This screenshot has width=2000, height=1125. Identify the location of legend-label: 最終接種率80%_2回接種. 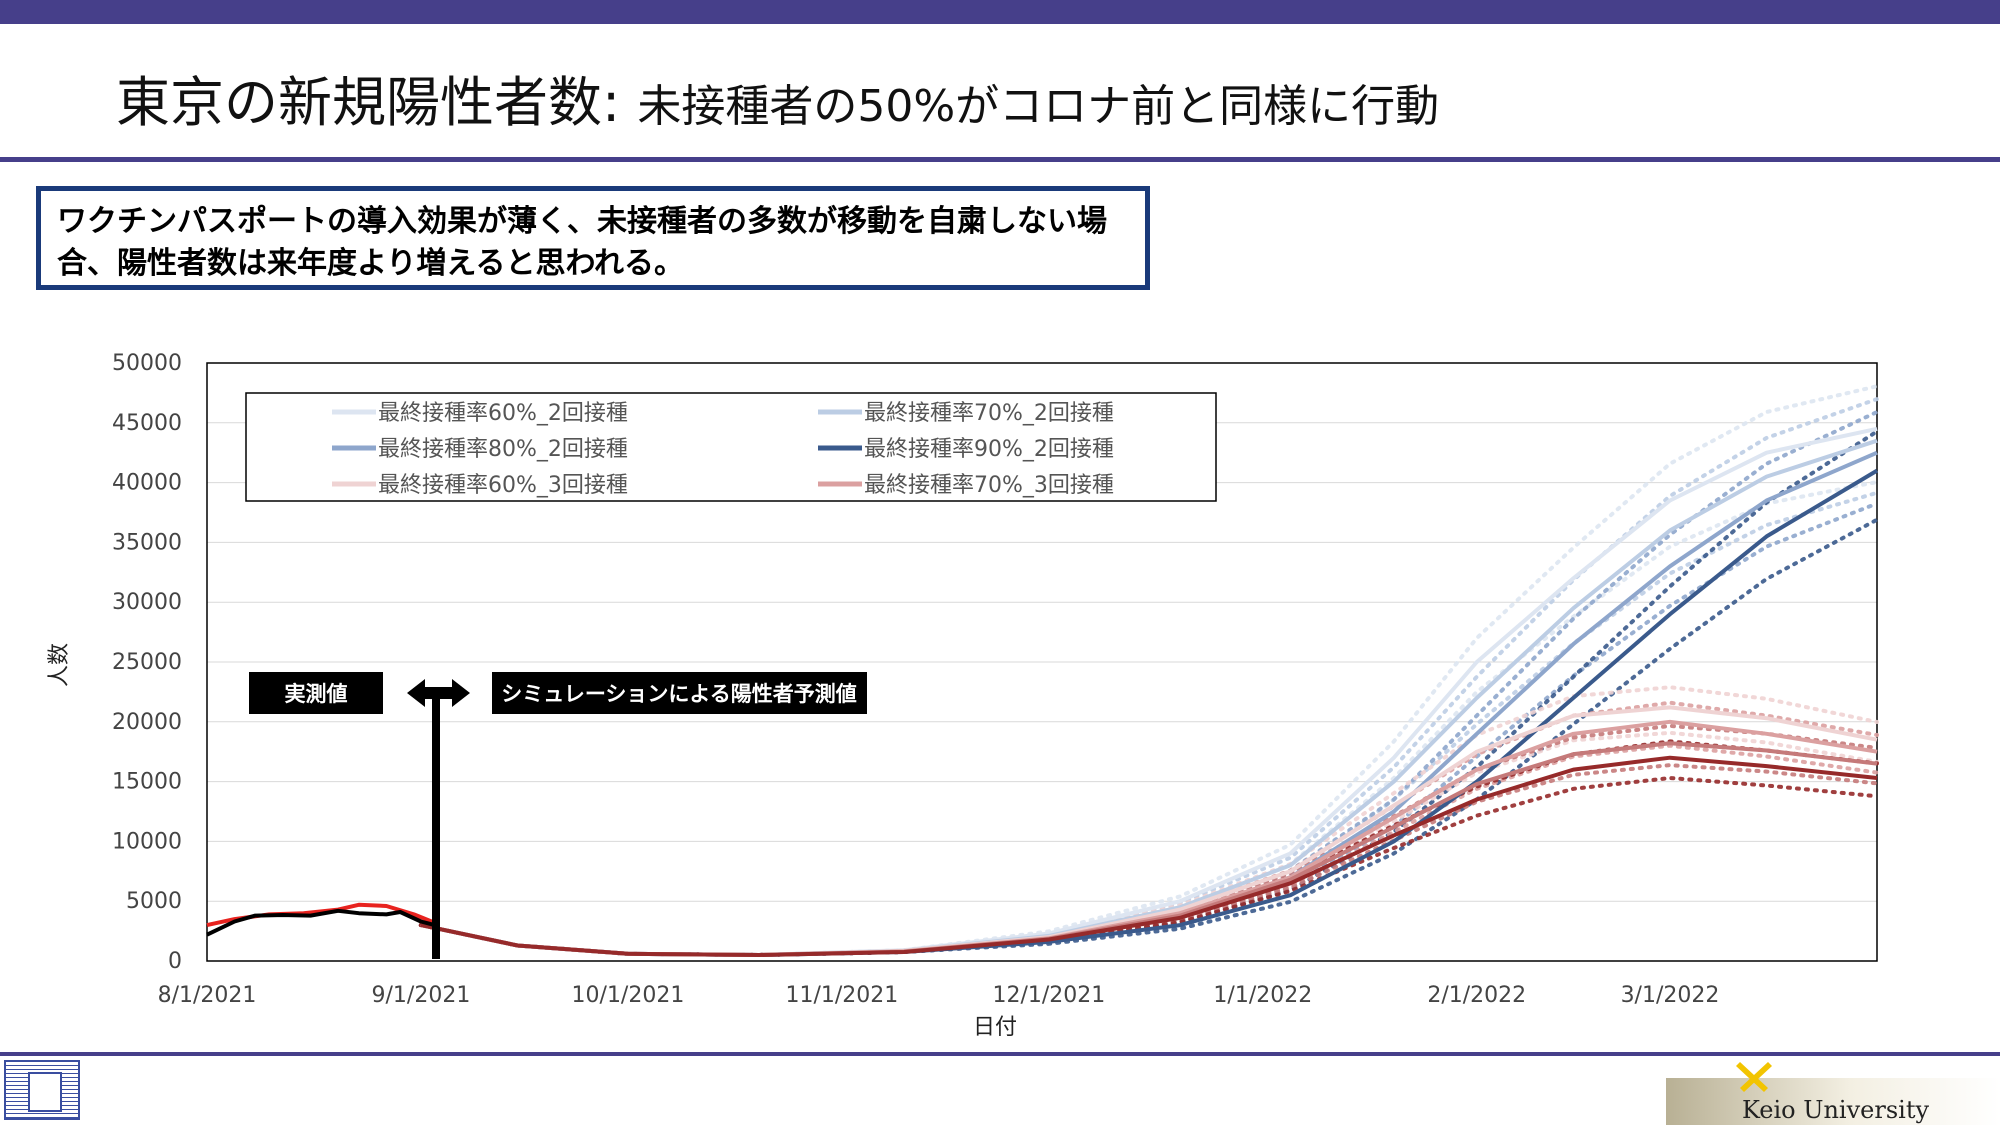
(503, 449).